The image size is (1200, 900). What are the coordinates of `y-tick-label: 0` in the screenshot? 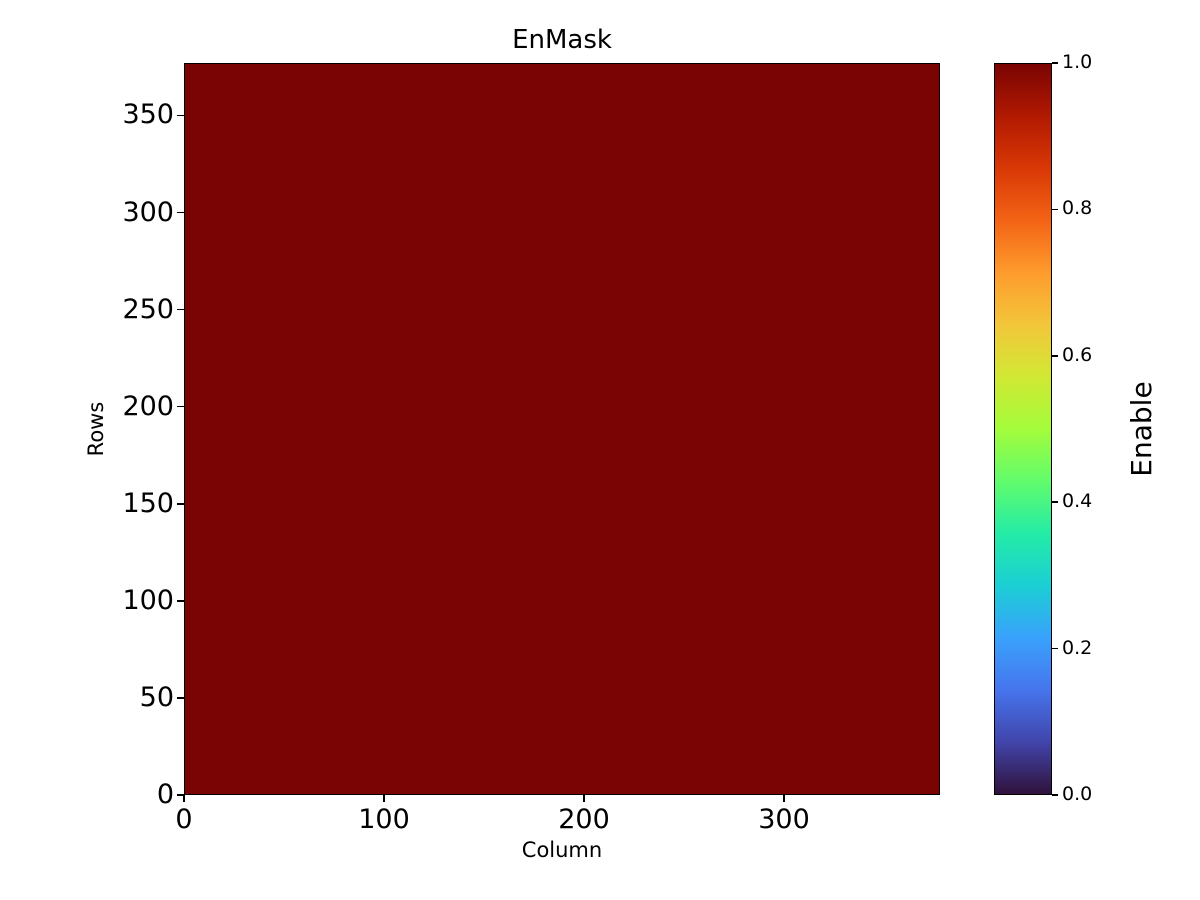 It's located at (165, 794).